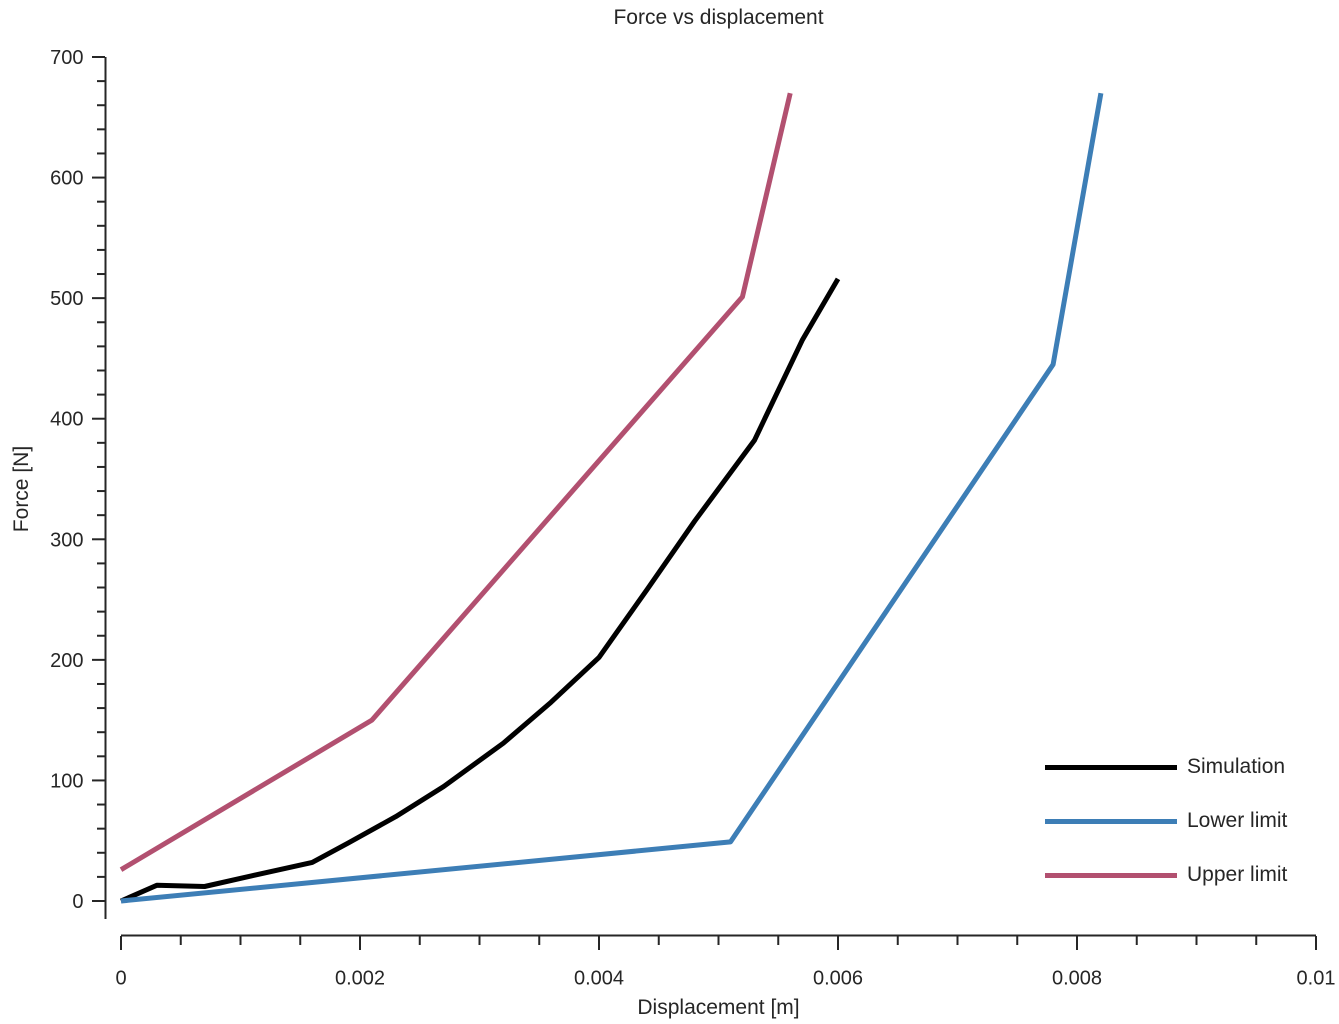 This screenshot has height=1024, width=1339. I want to click on x-tick-label: 0.008, so click(1077, 979).